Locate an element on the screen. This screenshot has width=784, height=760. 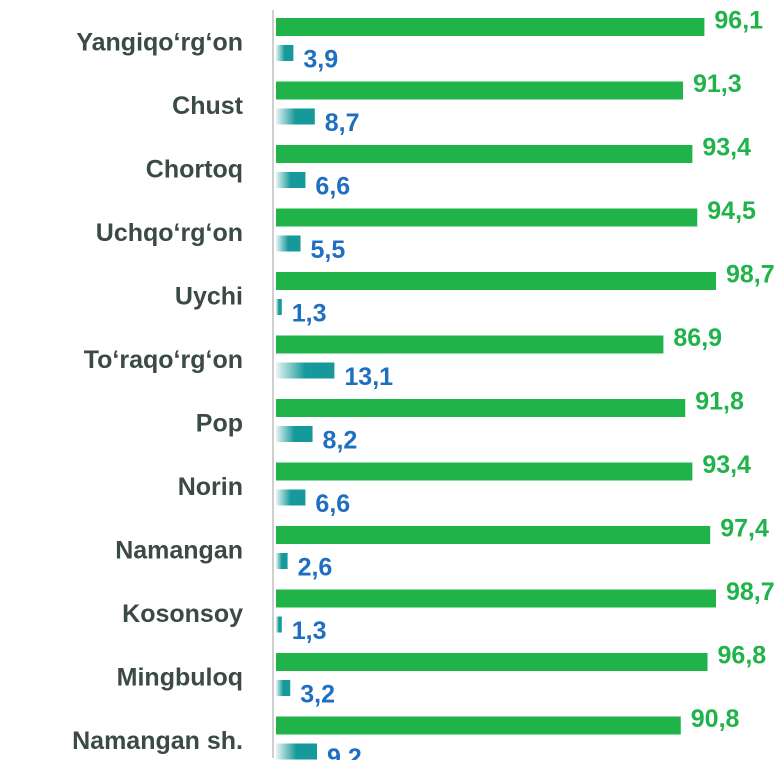
value-label: 96,1 is located at coordinates (738, 21).